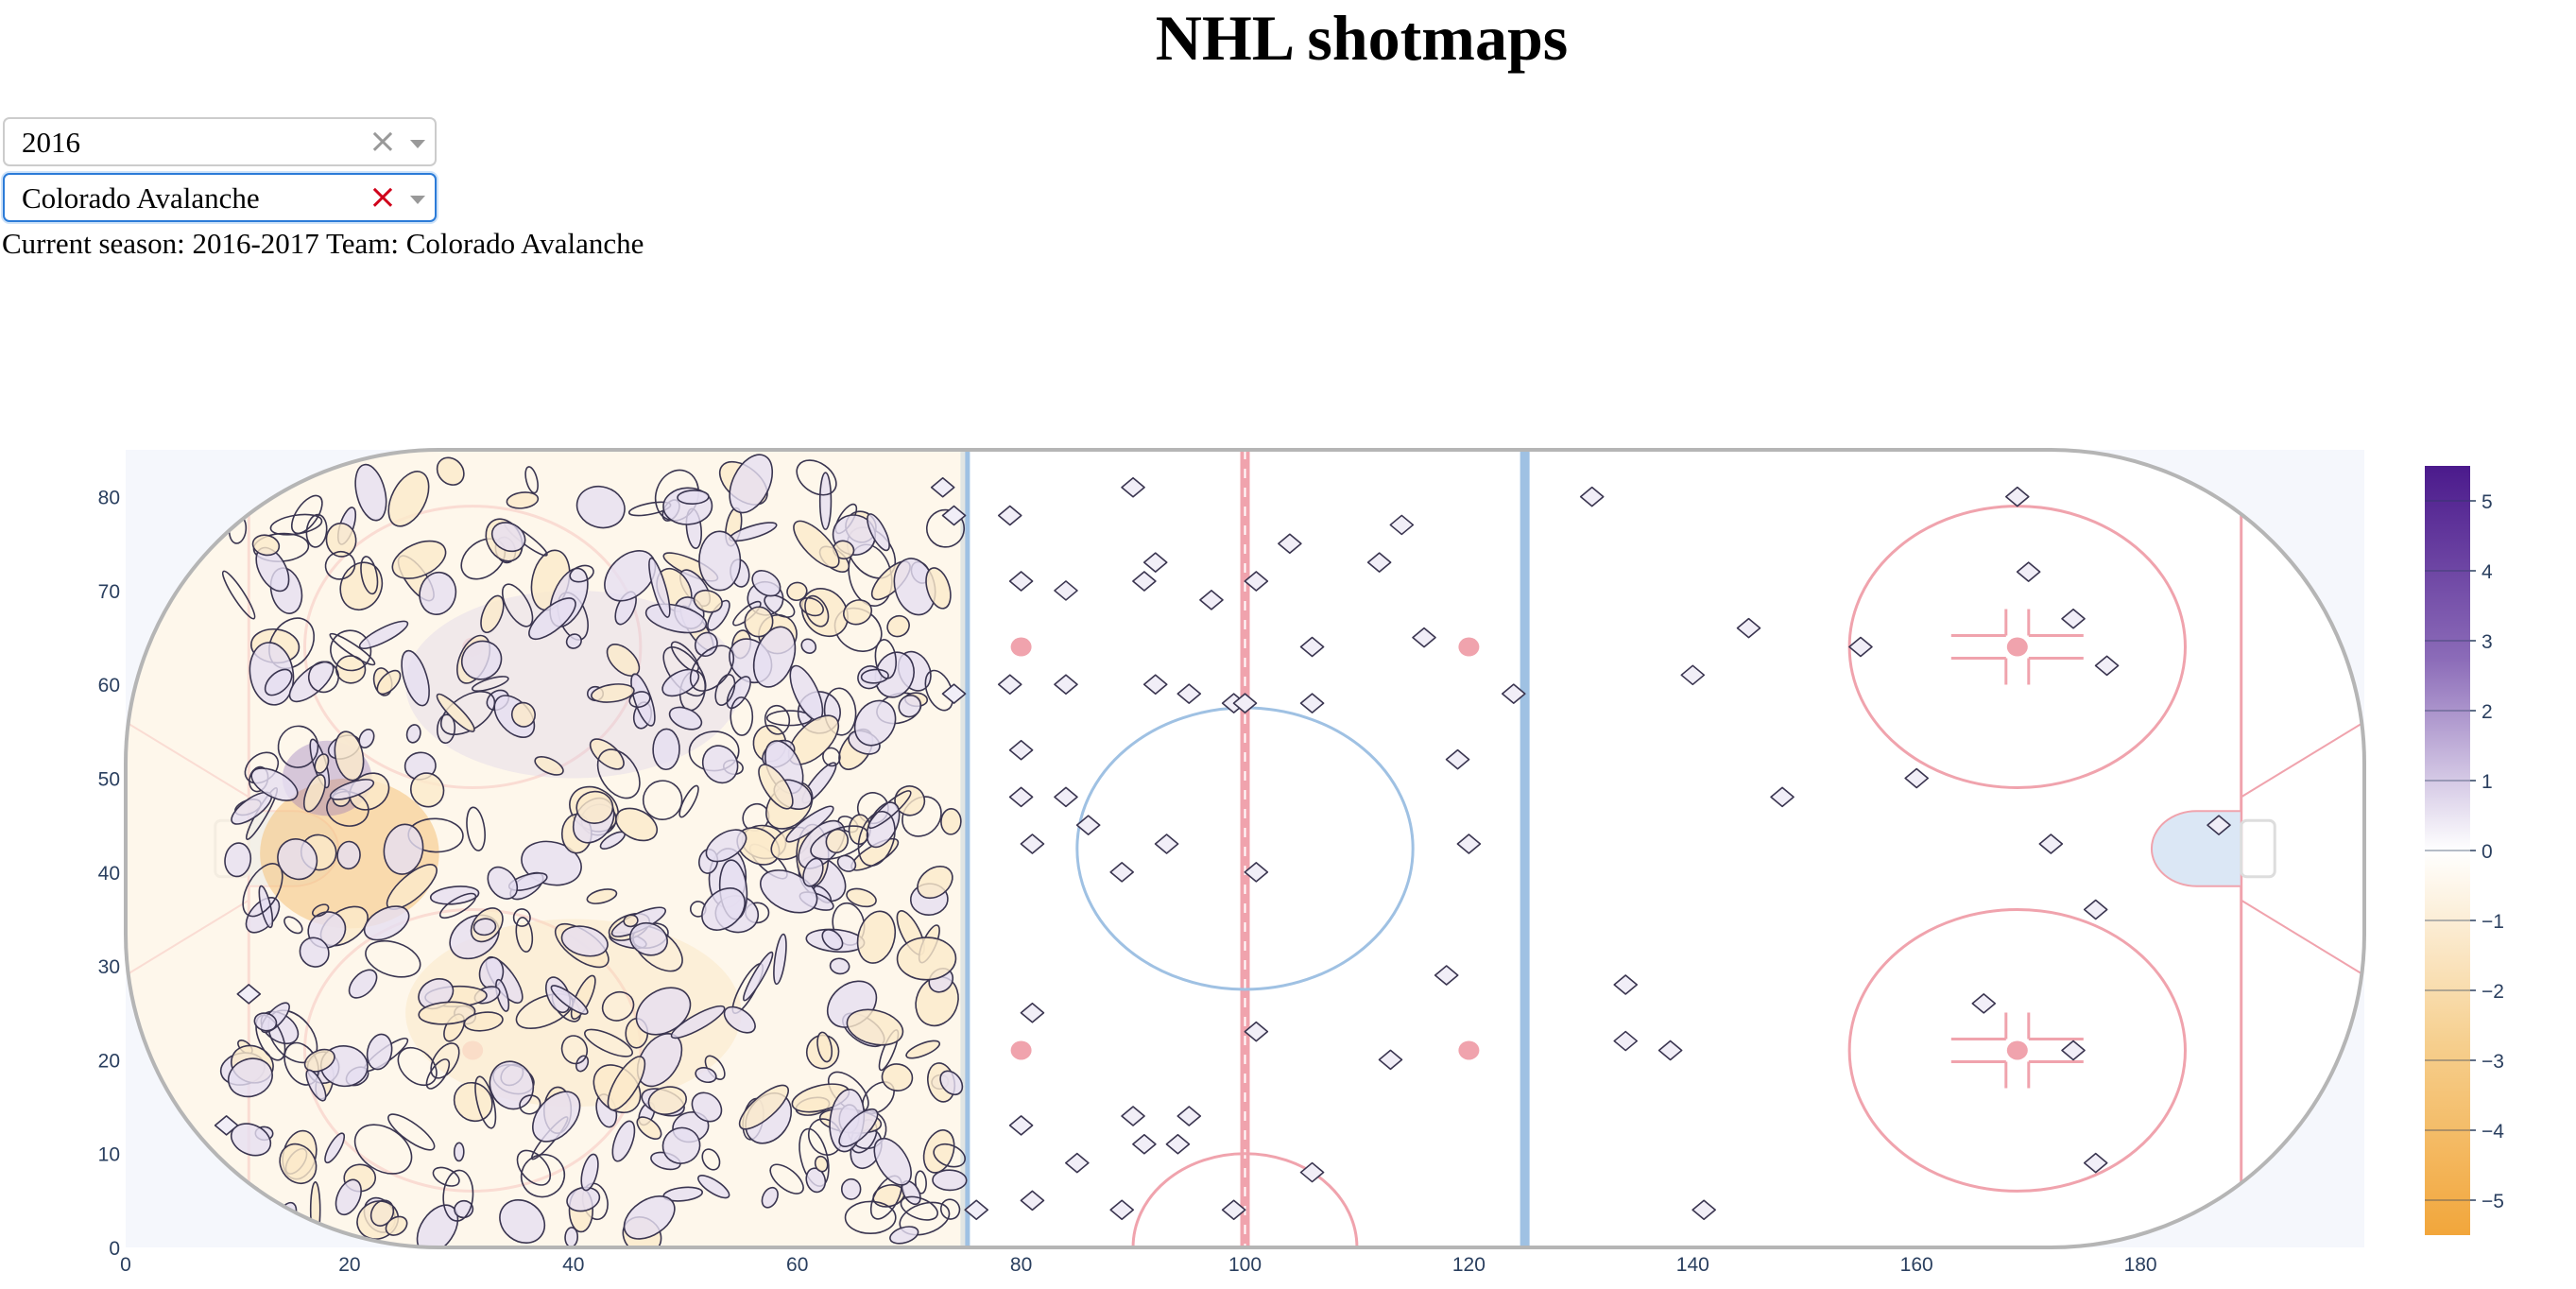  Describe the element at coordinates (109, 498) in the screenshot. I see `y-tick-label: 80` at that location.